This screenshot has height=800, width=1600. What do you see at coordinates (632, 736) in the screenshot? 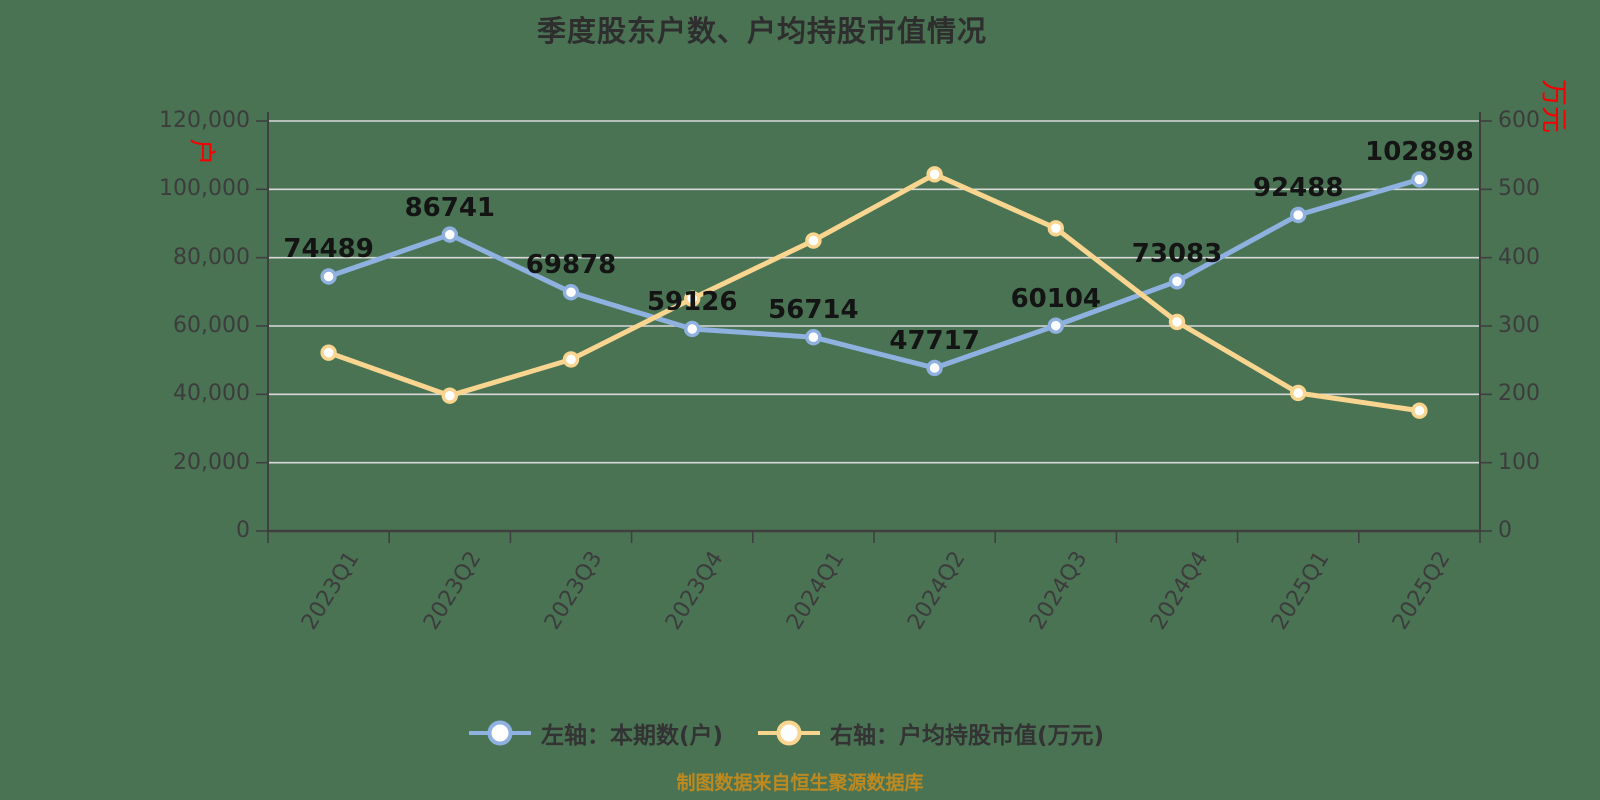
I see `legend-label: 左轴：本期数(户)` at bounding box center [632, 736].